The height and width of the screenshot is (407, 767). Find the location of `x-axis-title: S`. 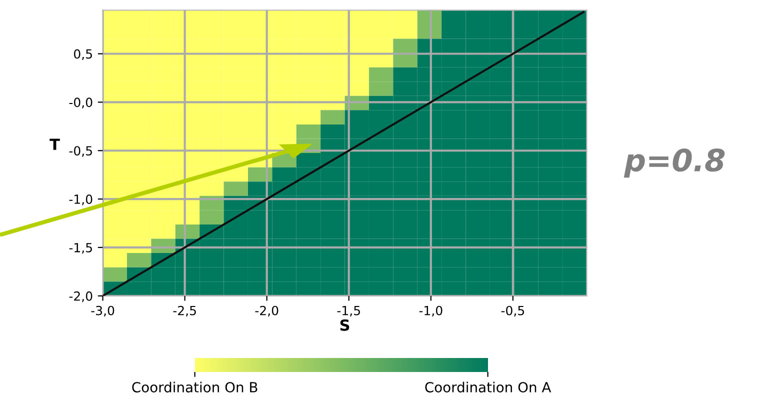

x-axis-title: S is located at coordinates (345, 325).